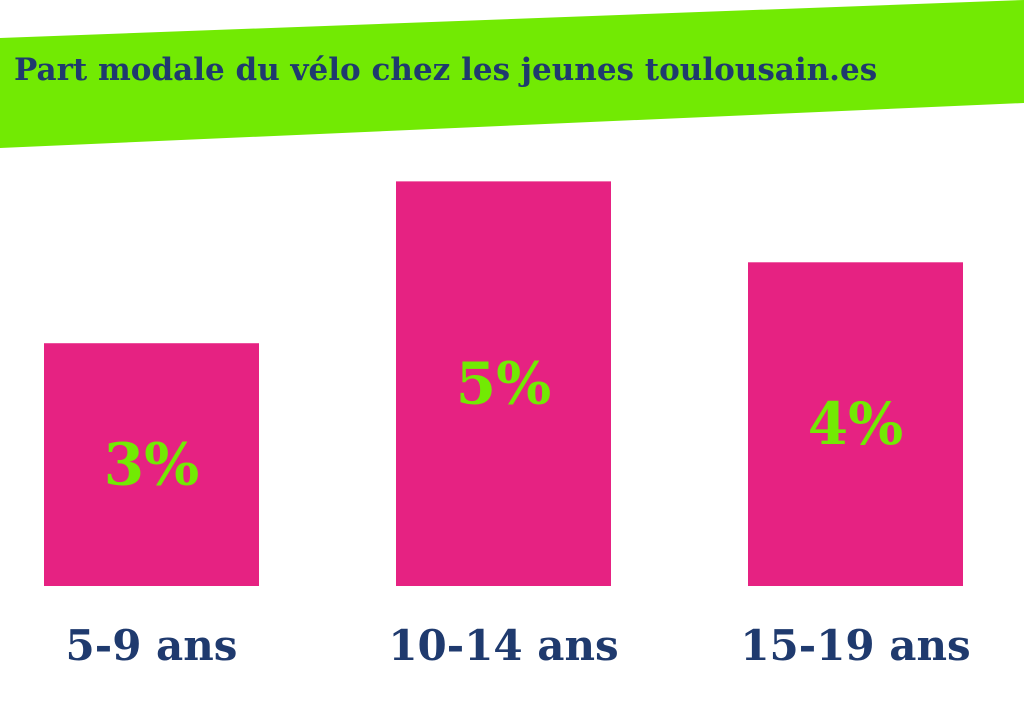 The width and height of the screenshot is (1024, 724). I want to click on value-label-2: 5%, so click(503, 384).